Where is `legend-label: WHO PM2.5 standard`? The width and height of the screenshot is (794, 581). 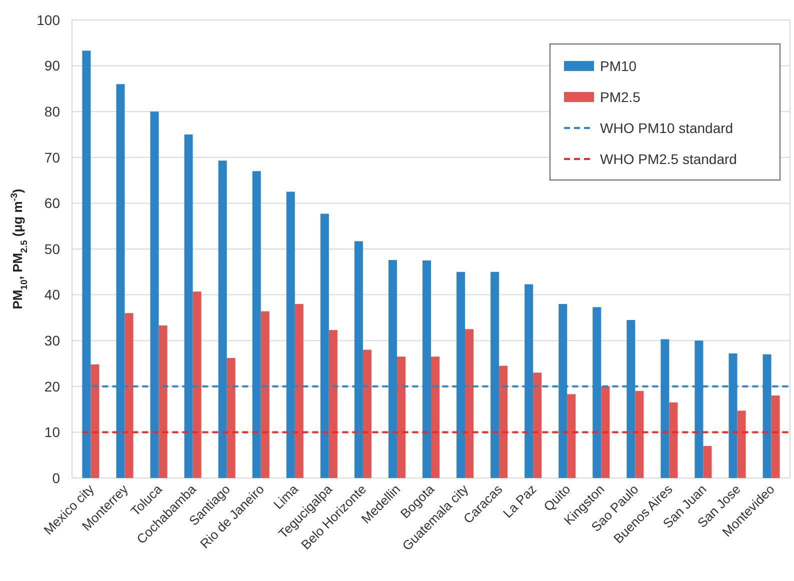
legend-label: WHO PM2.5 standard is located at coordinates (668, 158).